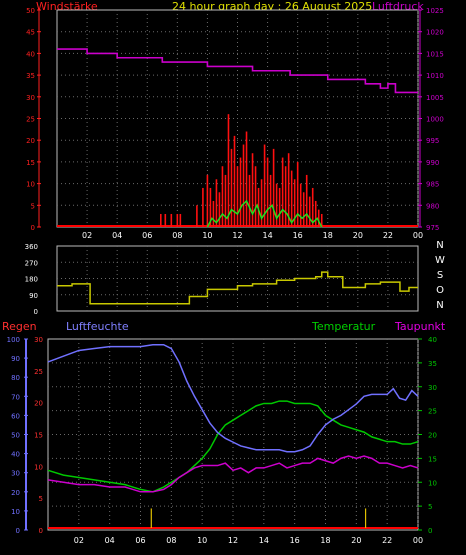  Describe the element at coordinates (38, 436) in the screenshot. I see `rain-tick-label: 15` at that location.